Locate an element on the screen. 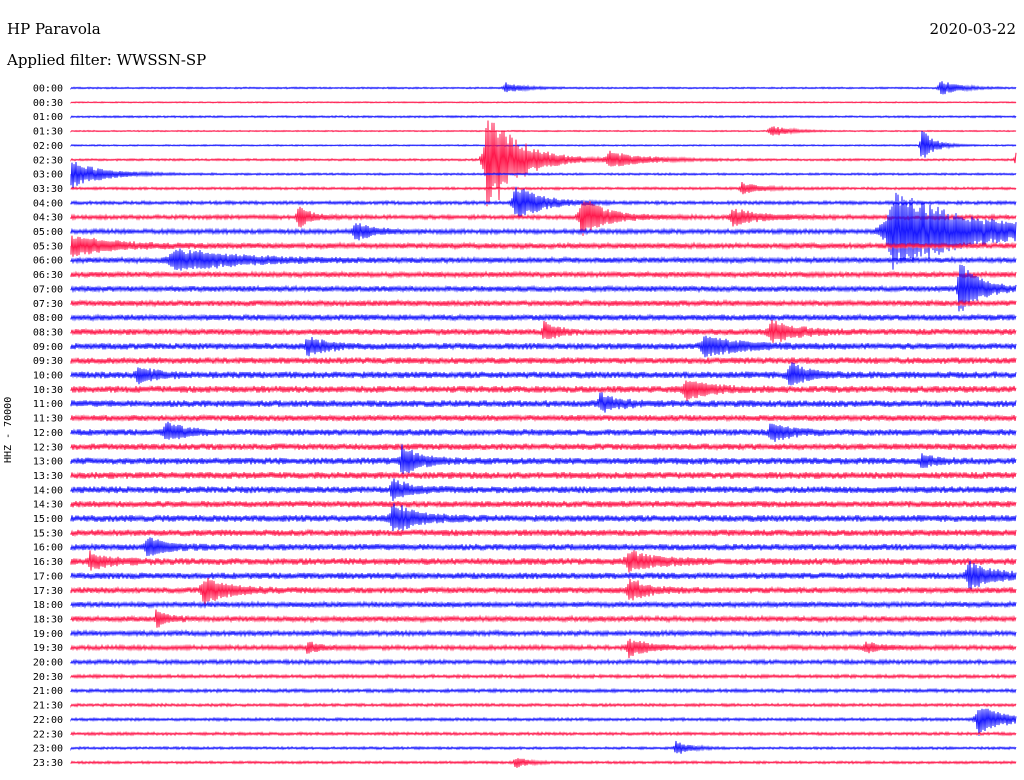  time-label: 10:00 is located at coordinates (48, 376).